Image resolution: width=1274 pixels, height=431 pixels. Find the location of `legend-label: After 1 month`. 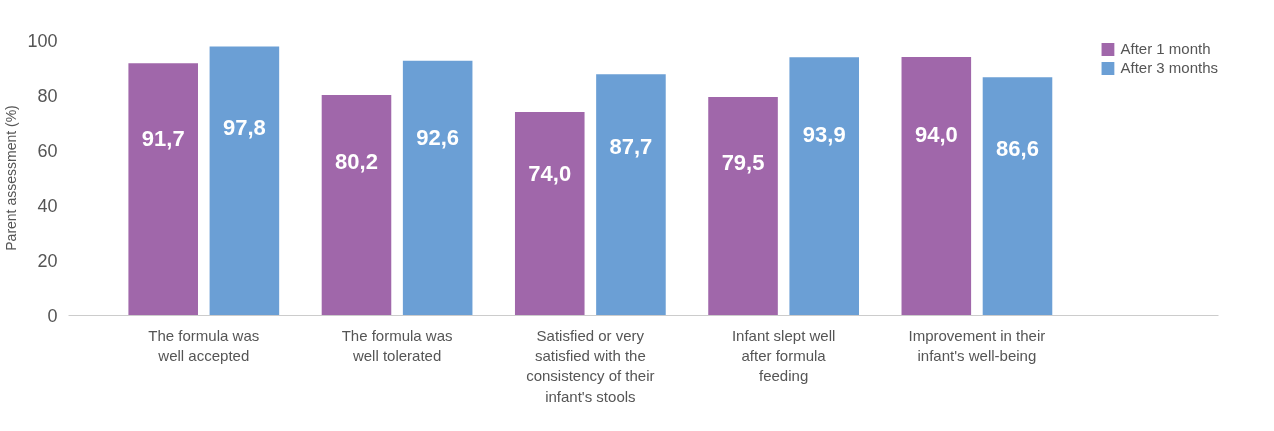

legend-label: After 1 month is located at coordinates (1165, 48).